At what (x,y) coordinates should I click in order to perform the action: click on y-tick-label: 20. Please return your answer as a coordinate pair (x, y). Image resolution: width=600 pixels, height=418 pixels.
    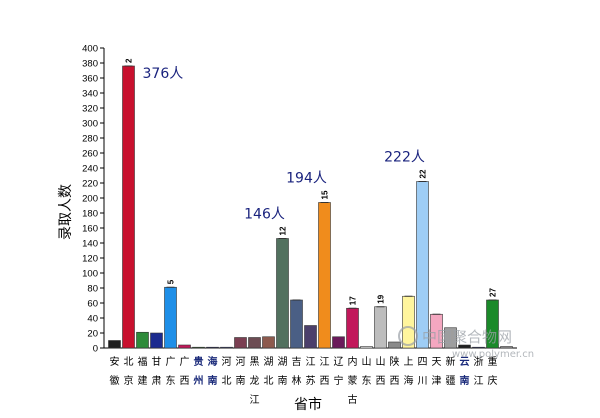
    Looking at the image, I should click on (92, 334).